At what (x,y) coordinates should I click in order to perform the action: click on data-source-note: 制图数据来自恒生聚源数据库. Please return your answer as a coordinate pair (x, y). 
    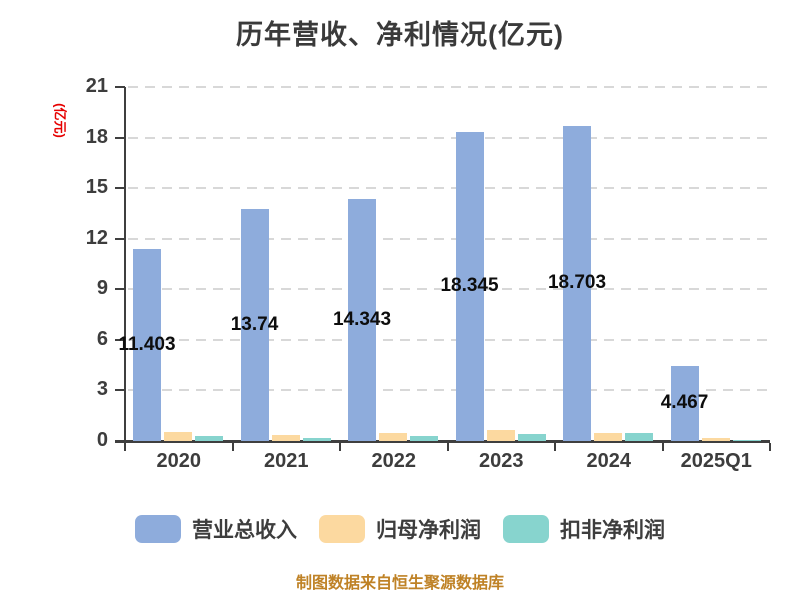
    Looking at the image, I should click on (399, 583).